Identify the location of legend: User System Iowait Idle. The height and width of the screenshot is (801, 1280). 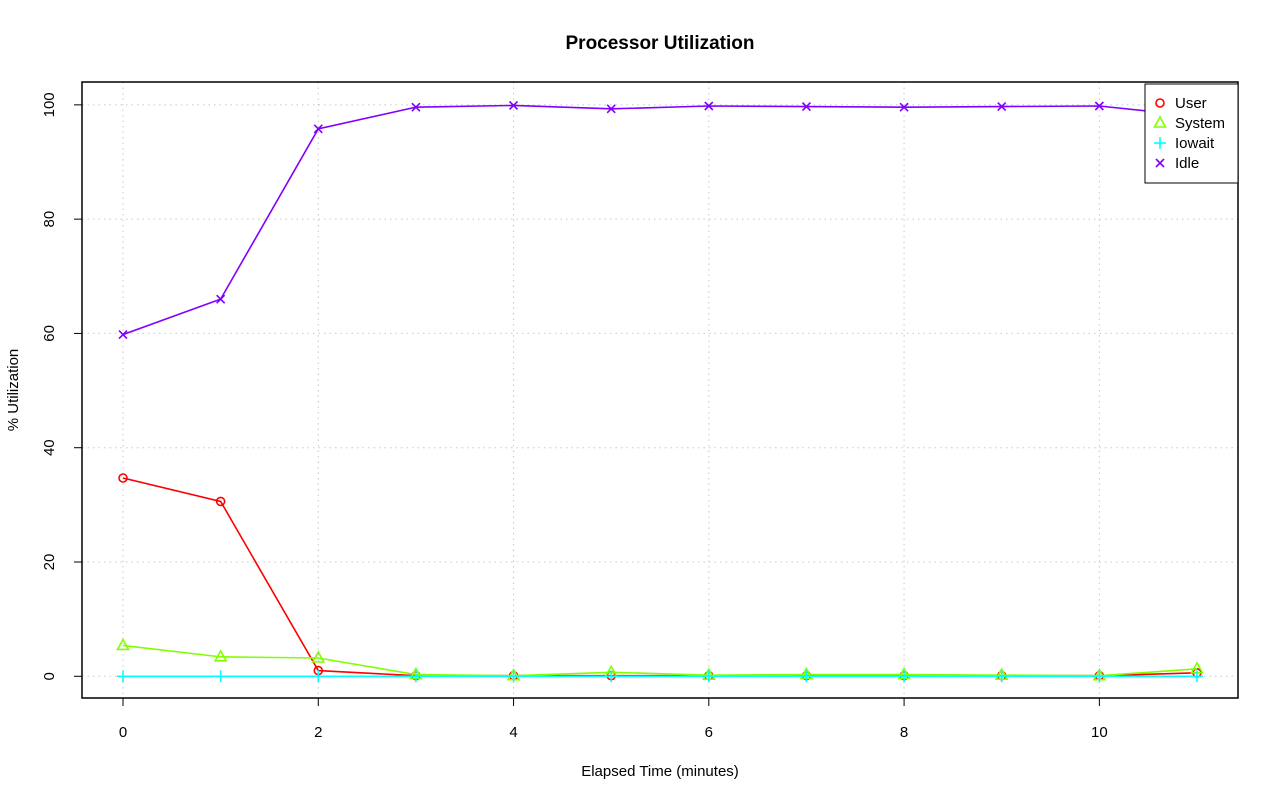
(1191, 133).